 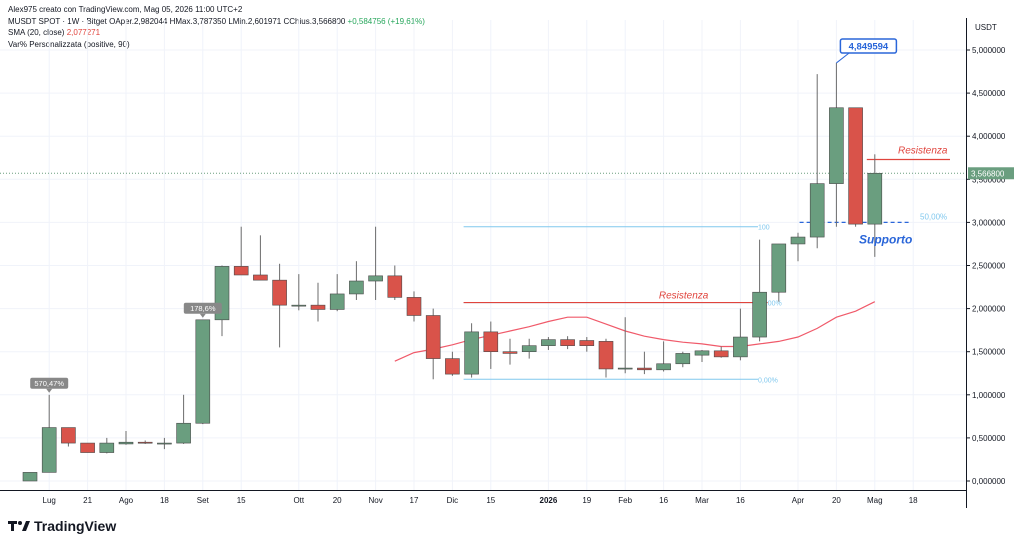 I want to click on support-label: Supporto, so click(x=885, y=239).